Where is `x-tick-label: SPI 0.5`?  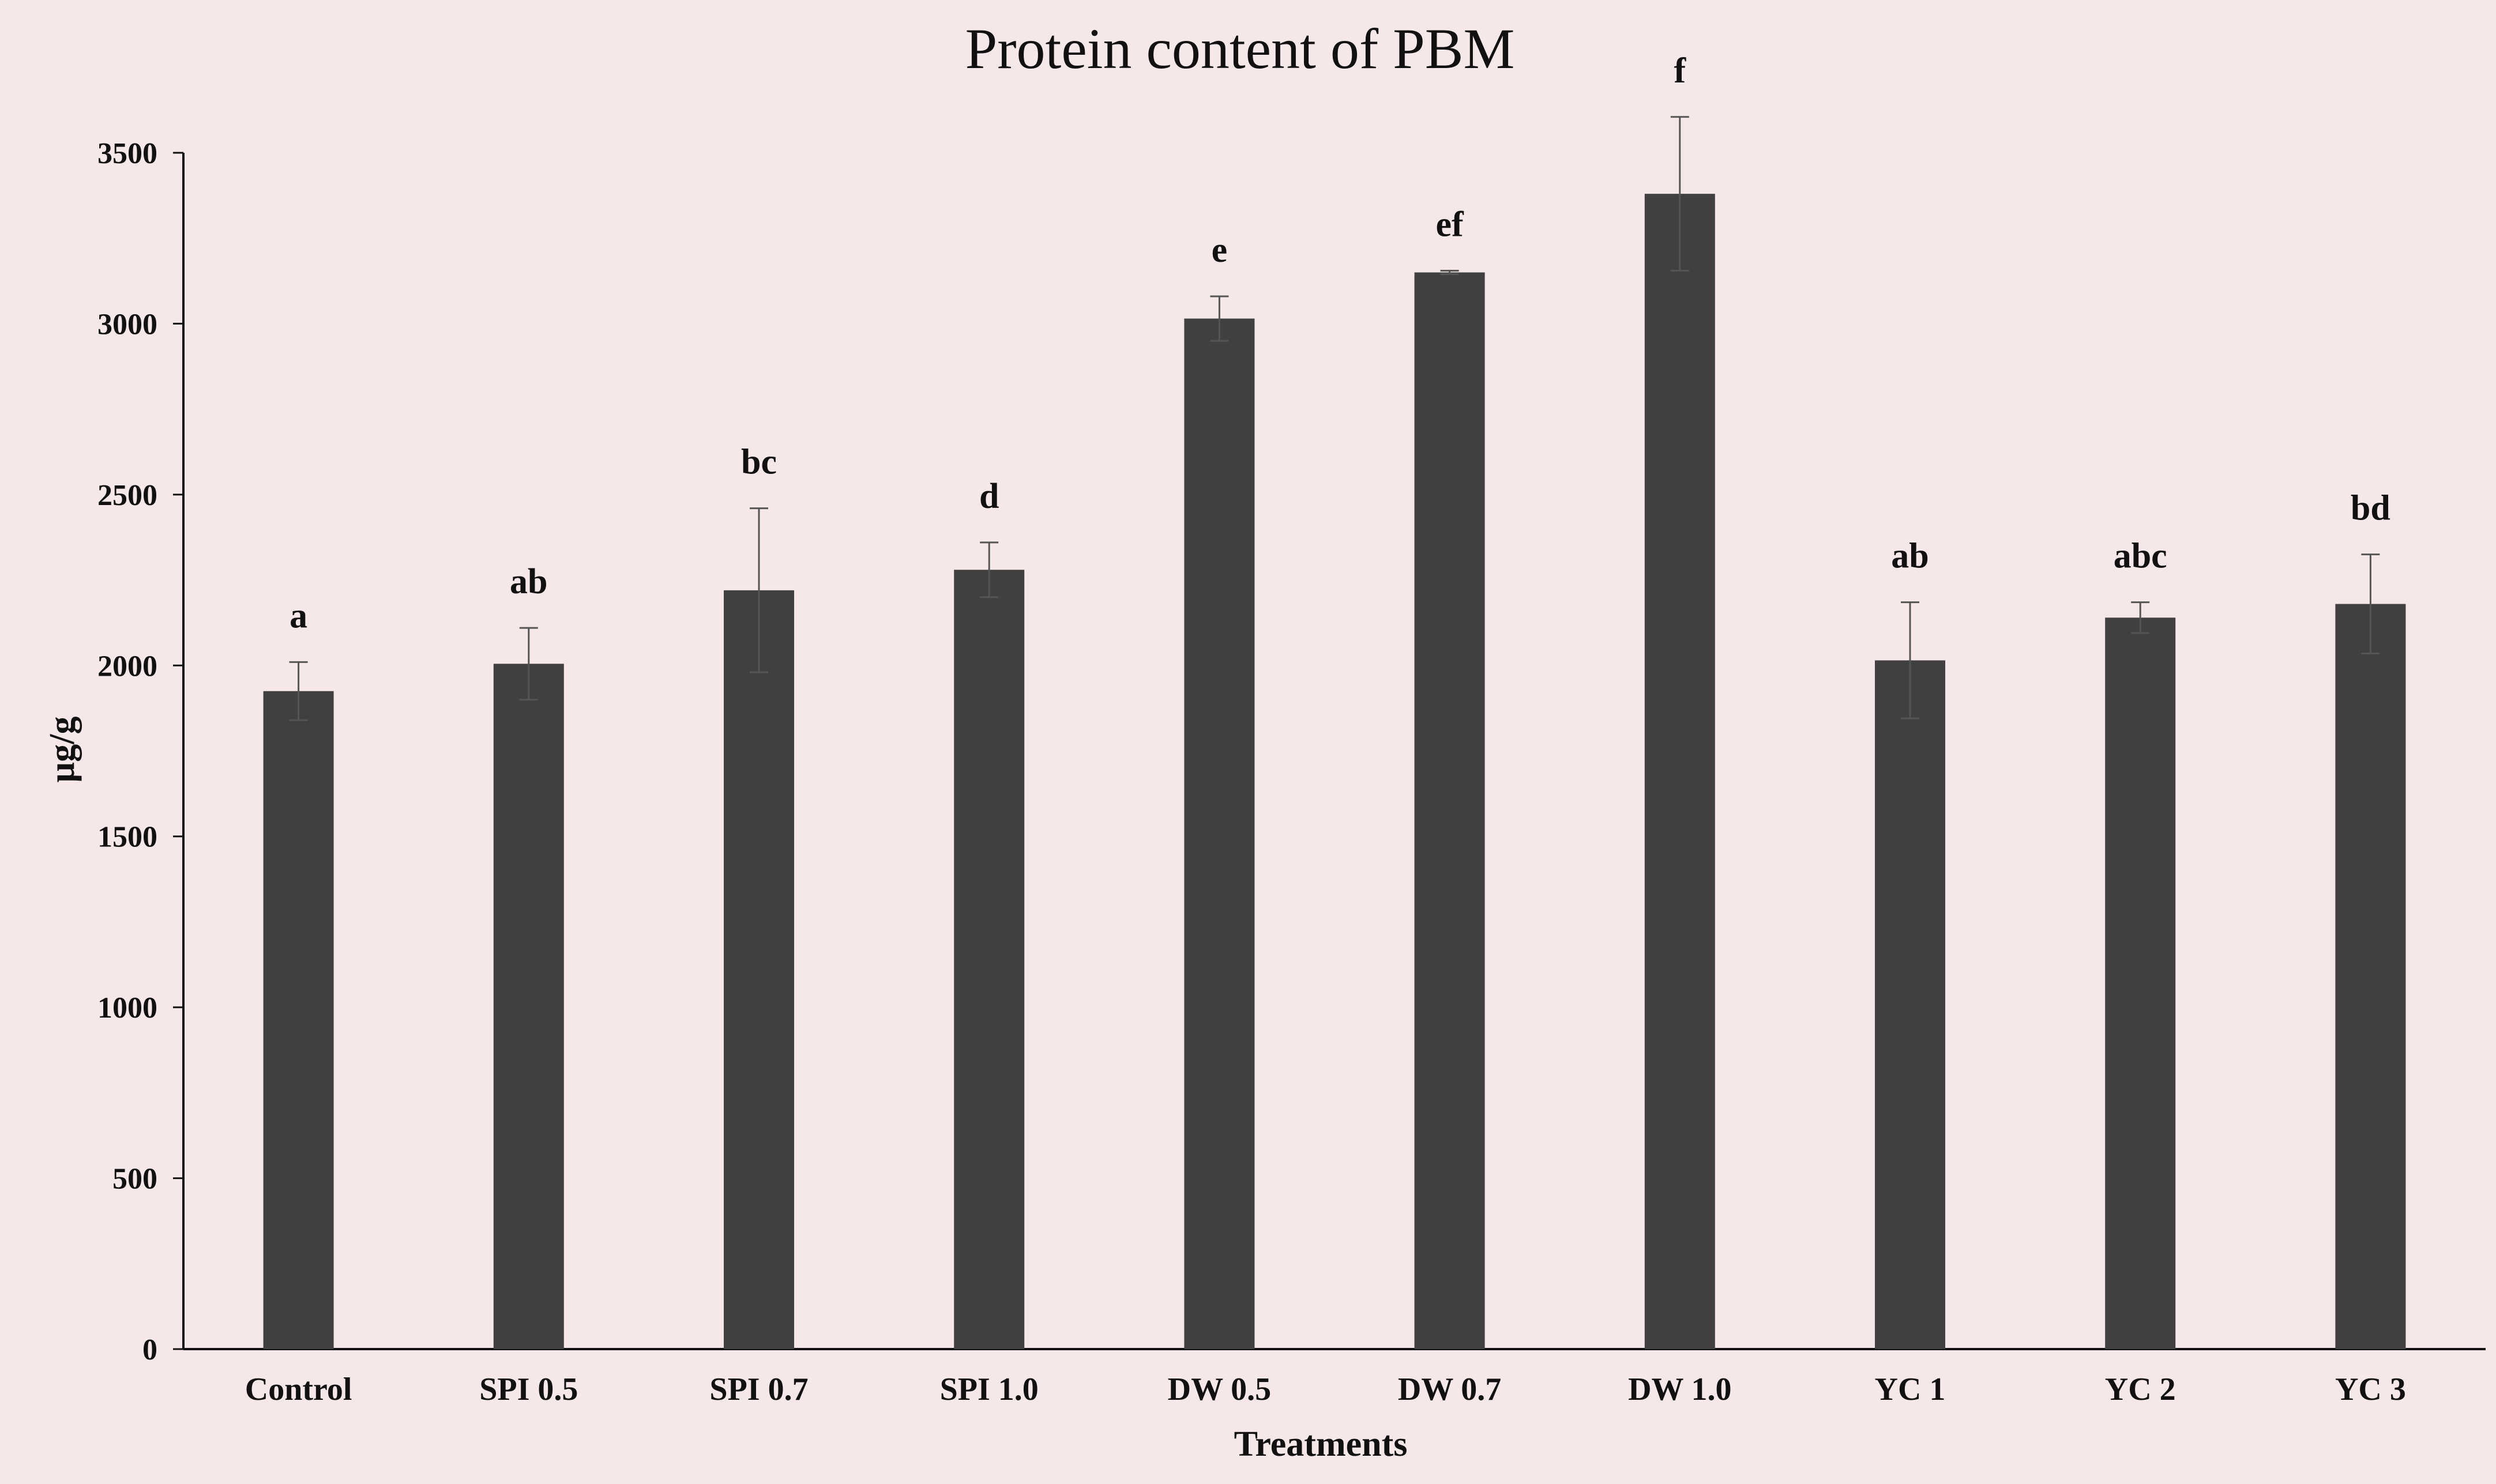 x-tick-label: SPI 0.5 is located at coordinates (528, 1389).